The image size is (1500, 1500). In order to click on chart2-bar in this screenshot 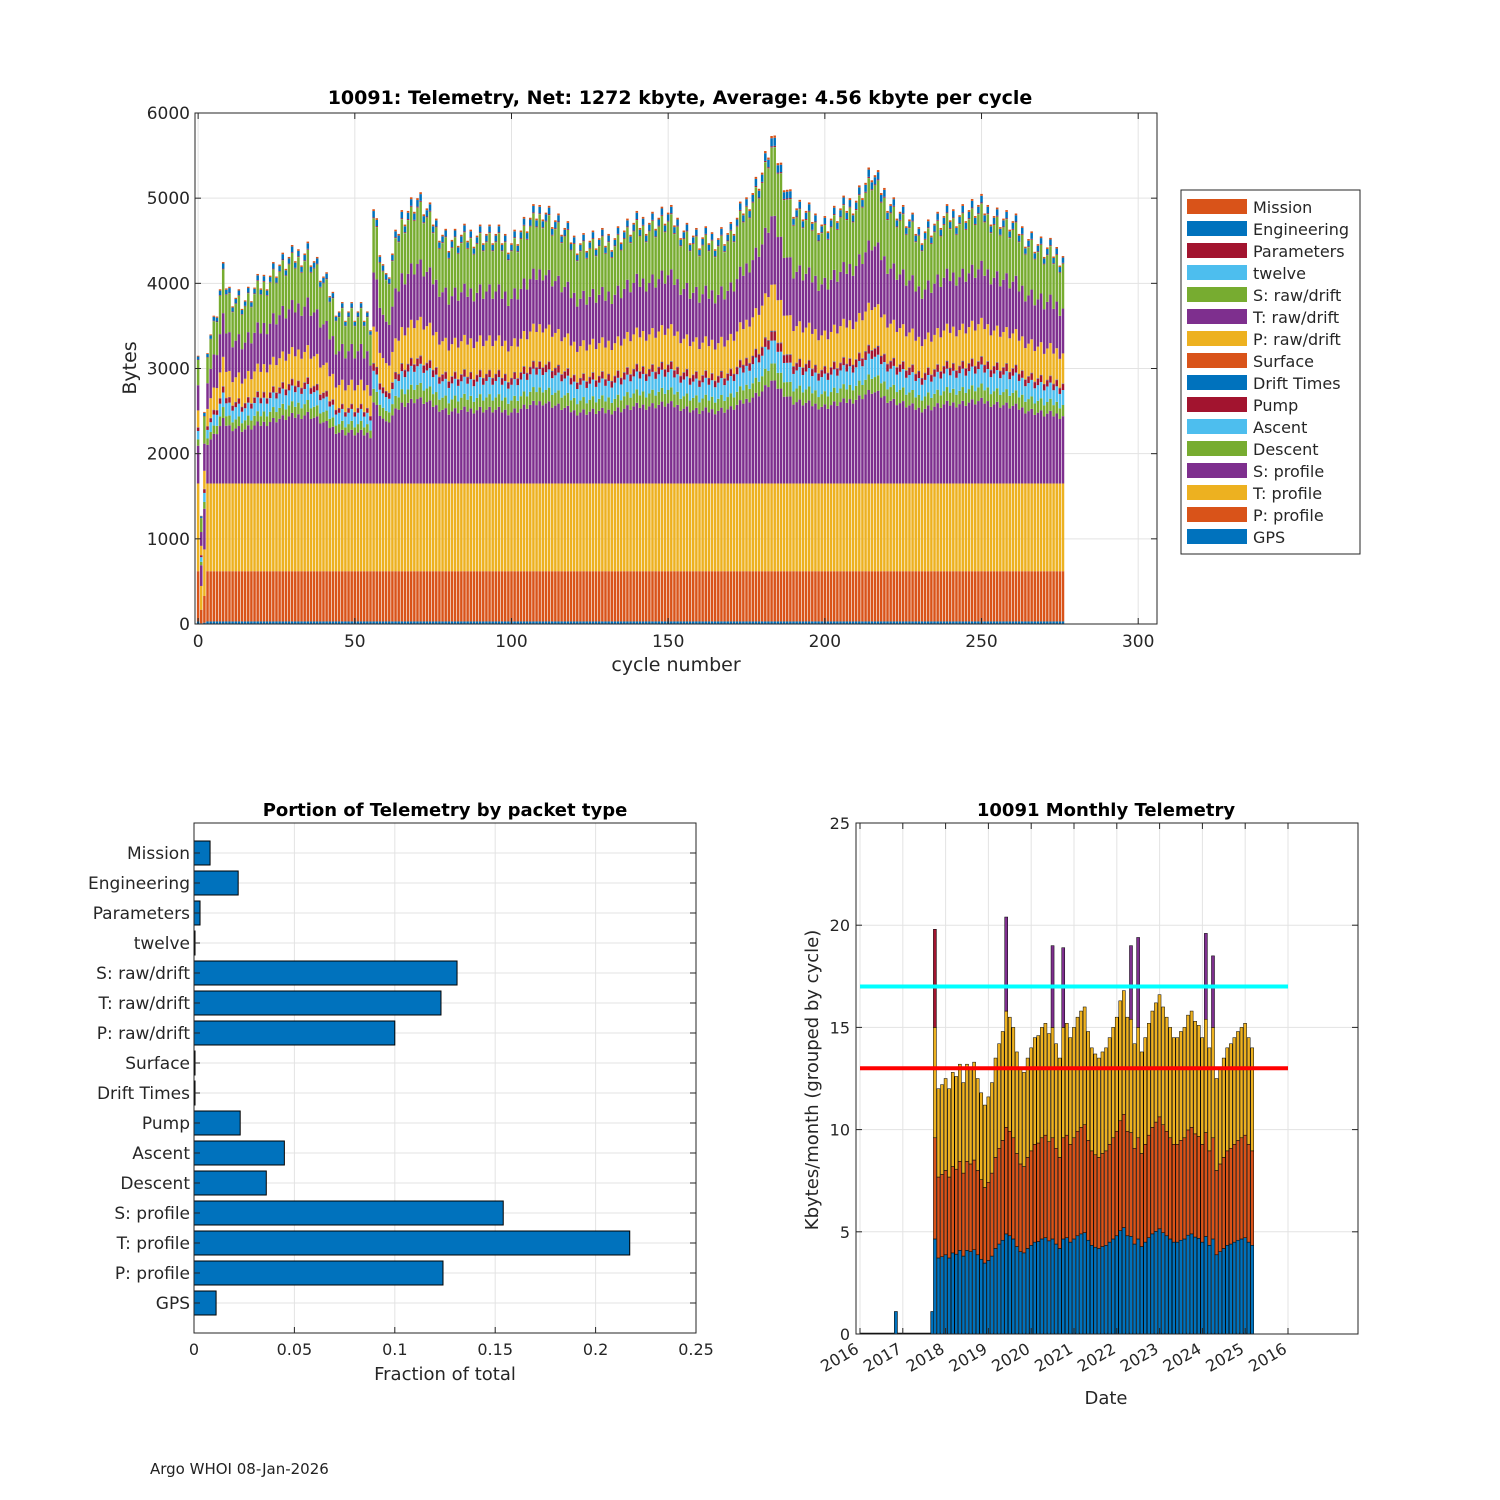, I will do `click(348, 1213)`.